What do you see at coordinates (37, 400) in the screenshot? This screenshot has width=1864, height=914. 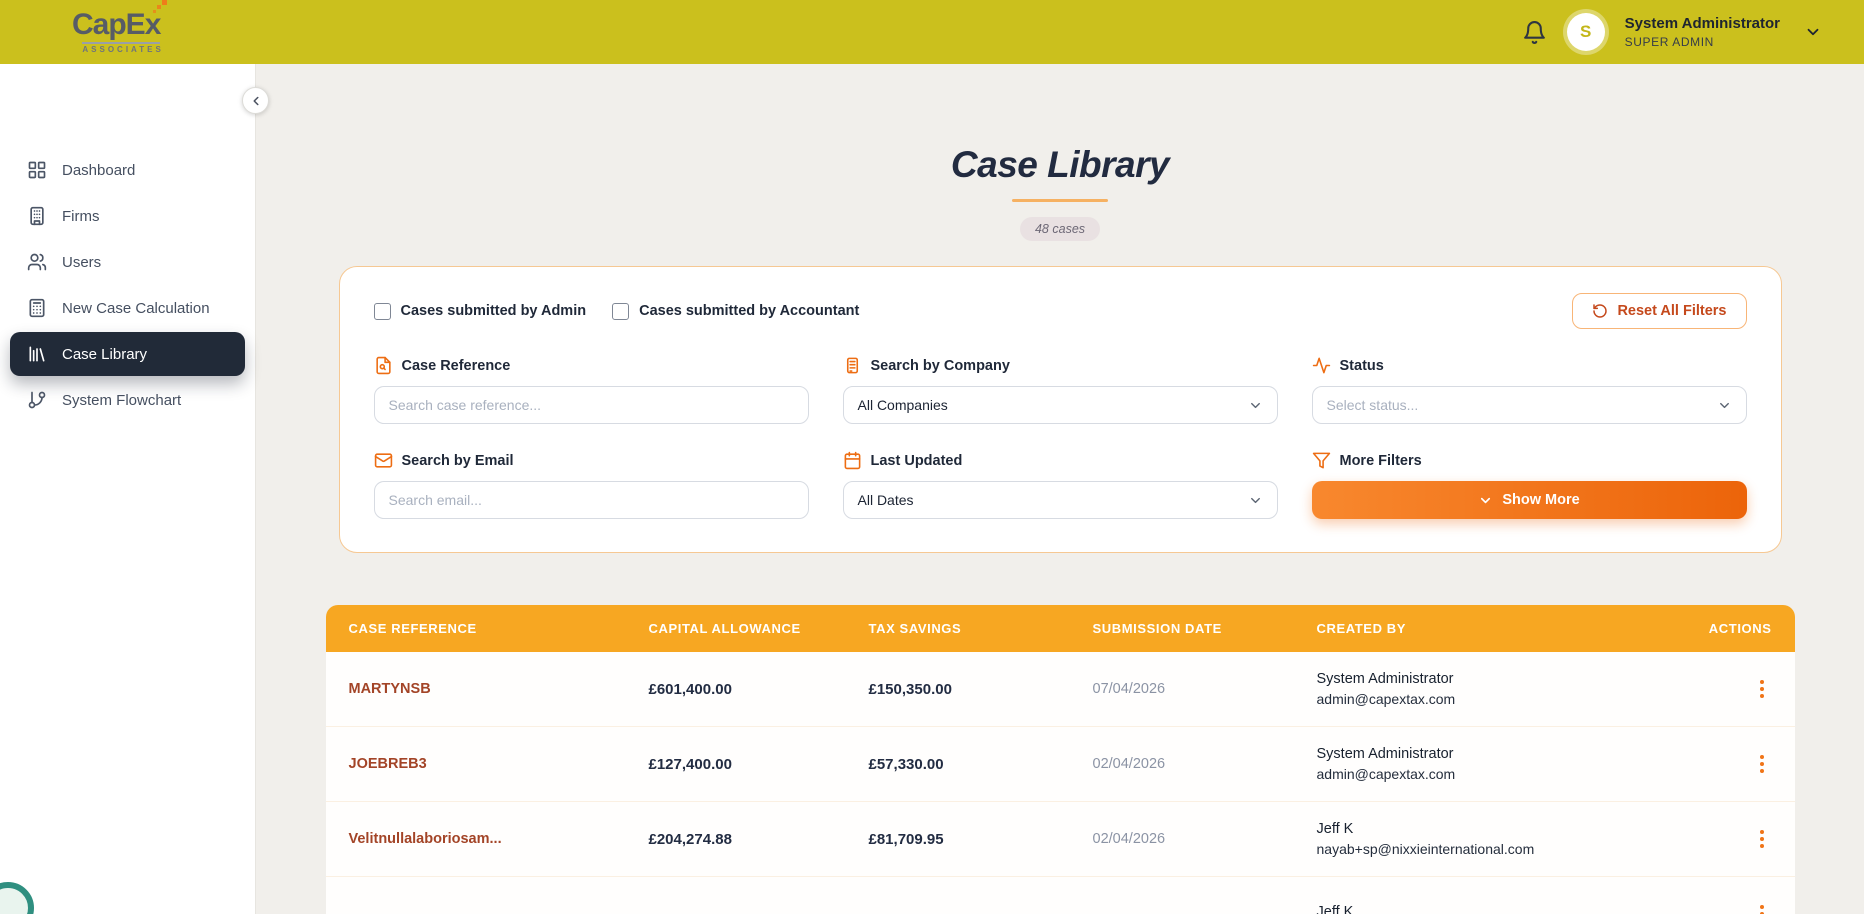 I see `git-branch-icon` at bounding box center [37, 400].